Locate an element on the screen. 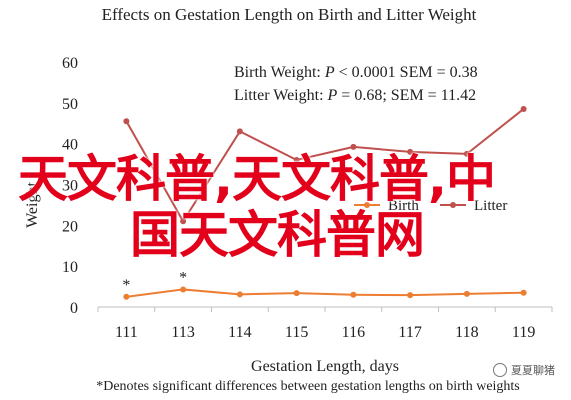 The height and width of the screenshot is (400, 571). x-tick-label: 118 is located at coordinates (466, 332).